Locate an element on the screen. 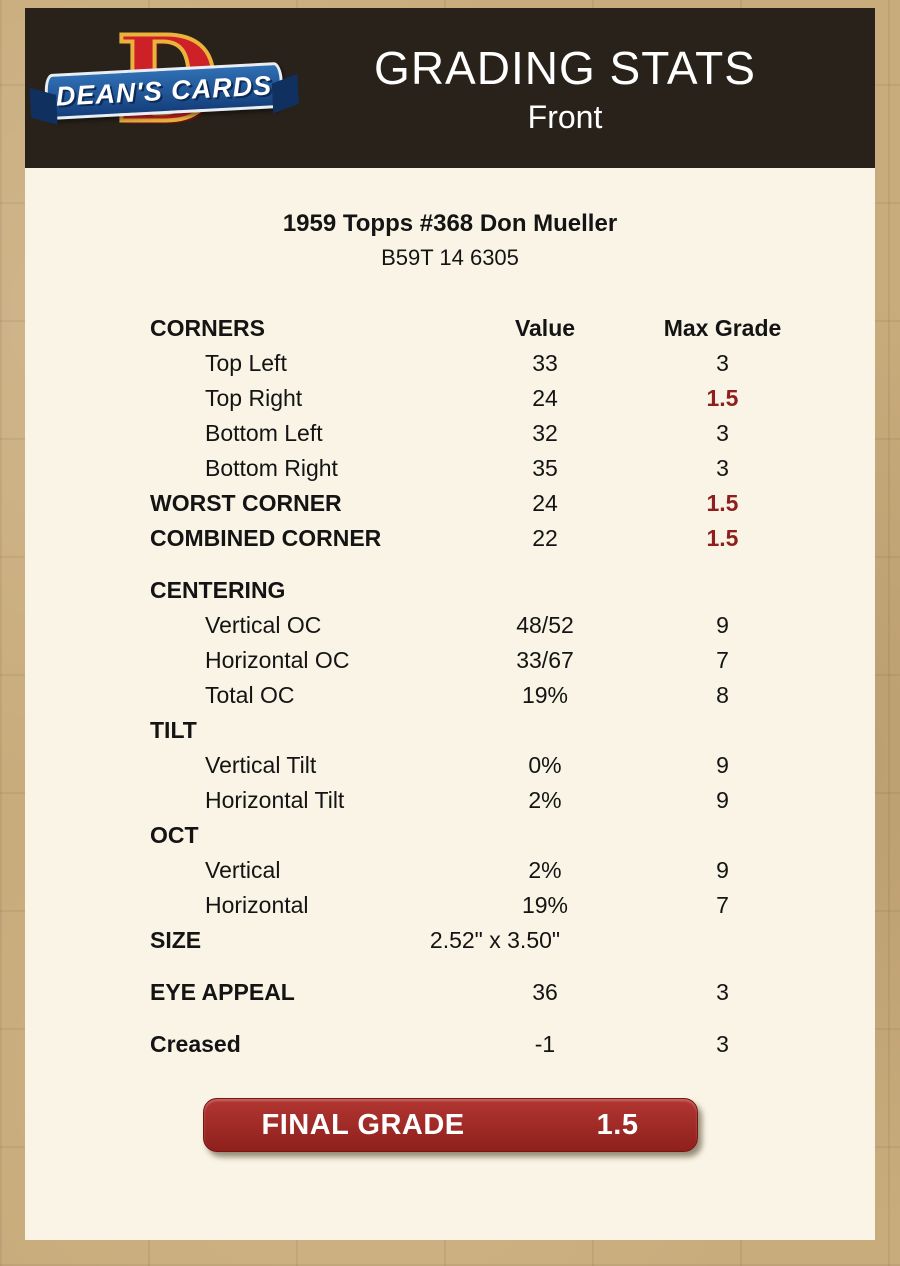 The height and width of the screenshot is (1266, 900). row-vertical-tilt: Vertical Tilt 0% 9 is located at coordinates (450, 765).